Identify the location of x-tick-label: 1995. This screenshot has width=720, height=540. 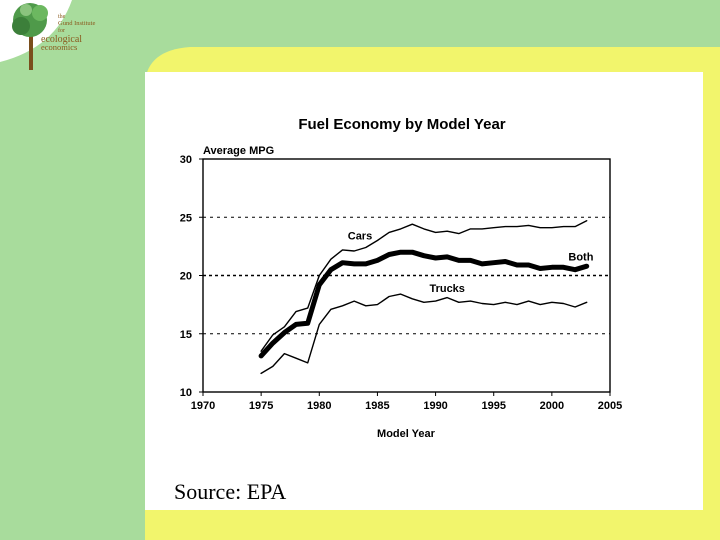
(493, 406).